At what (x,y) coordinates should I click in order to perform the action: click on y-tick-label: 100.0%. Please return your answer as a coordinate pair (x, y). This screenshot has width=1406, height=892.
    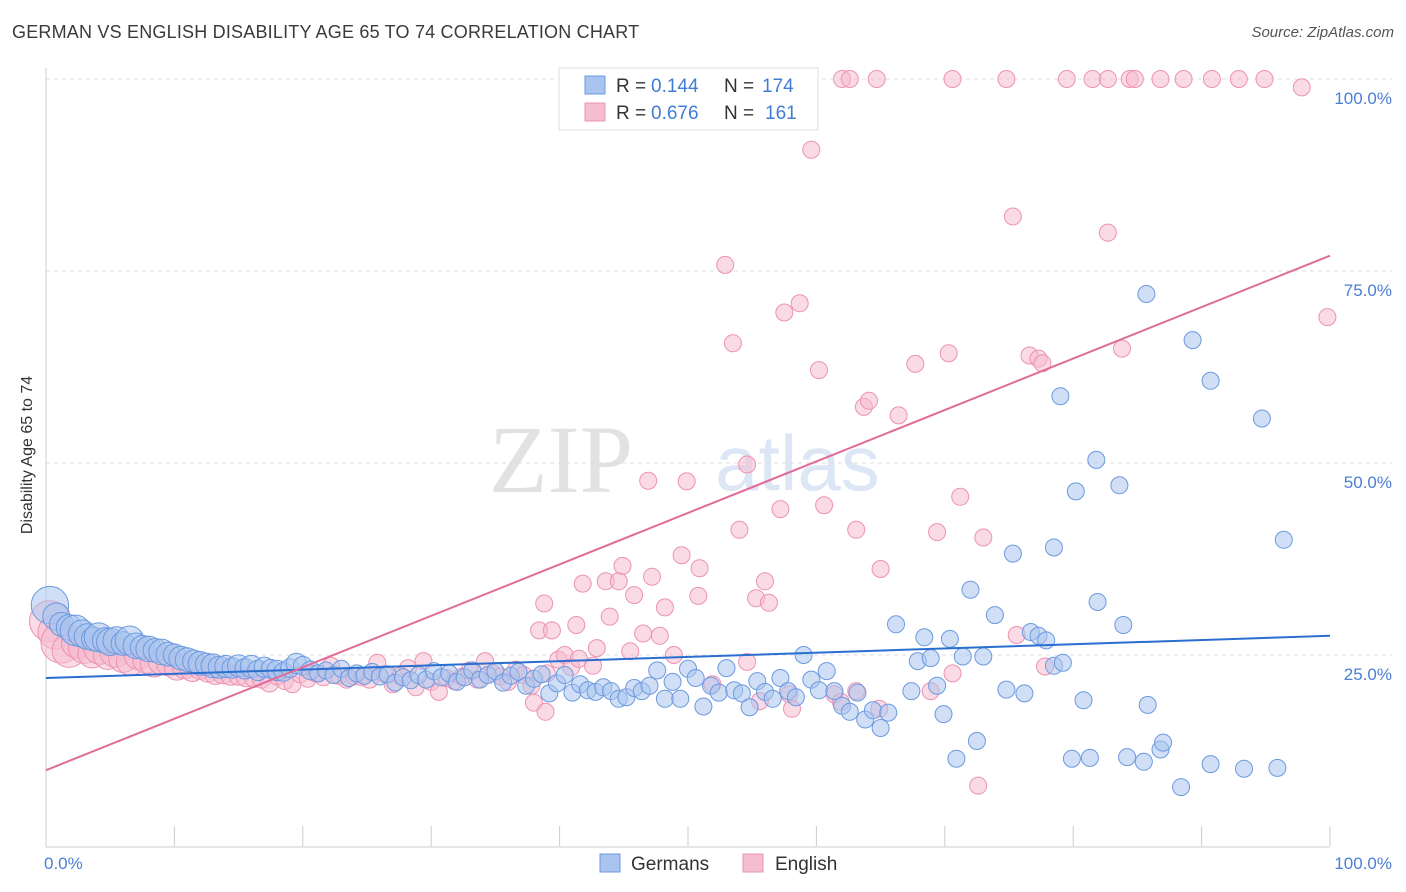
    Looking at the image, I should click on (1363, 98).